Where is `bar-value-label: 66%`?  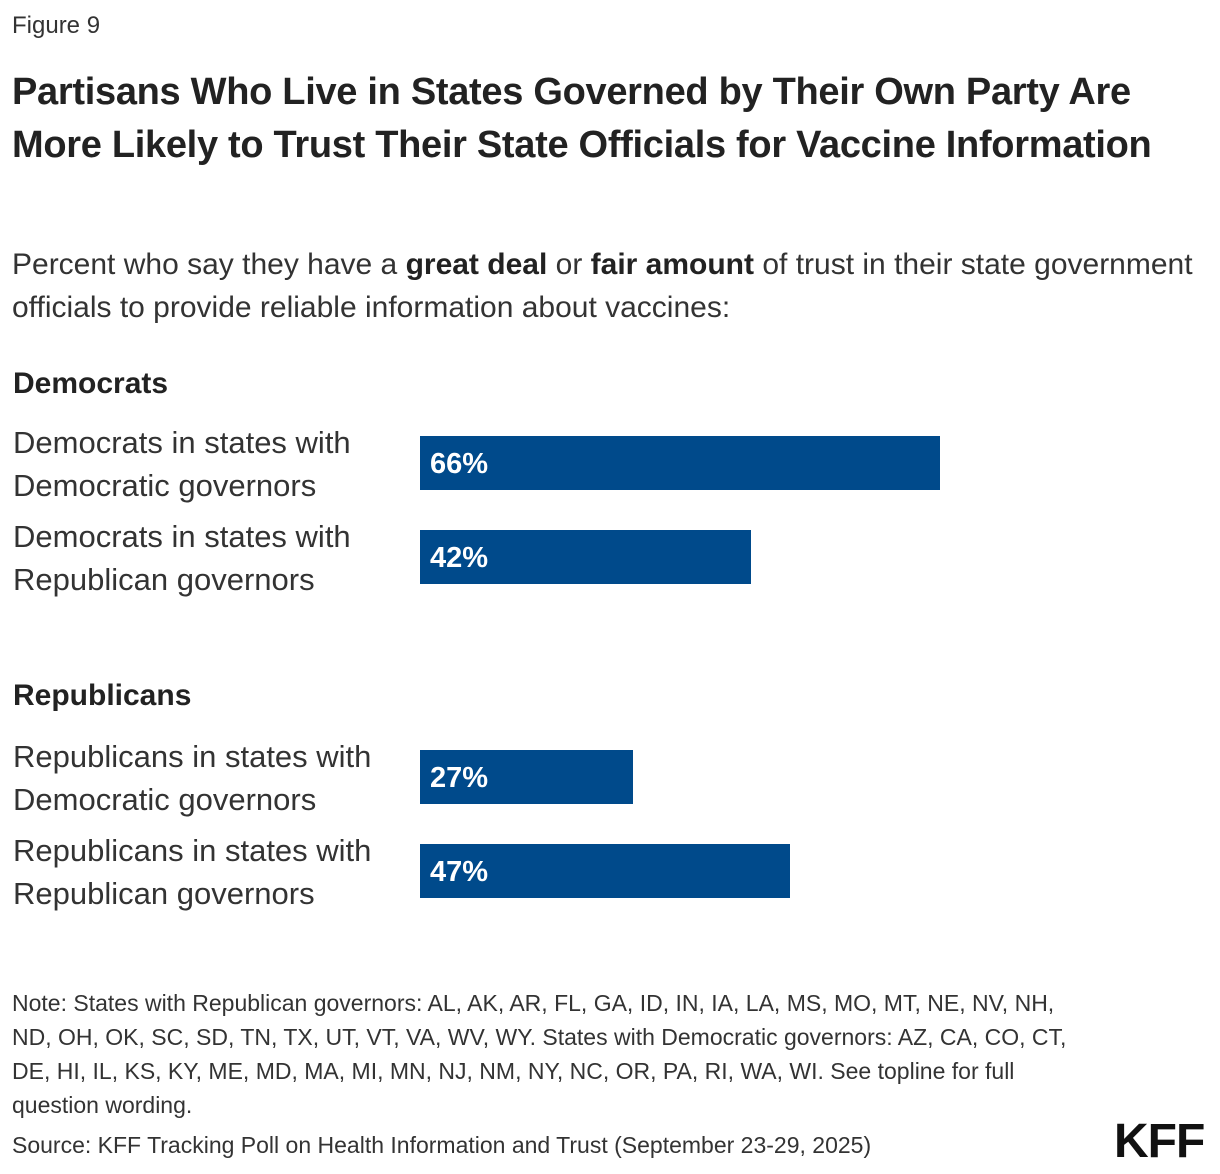 bar-value-label: 66% is located at coordinates (459, 464).